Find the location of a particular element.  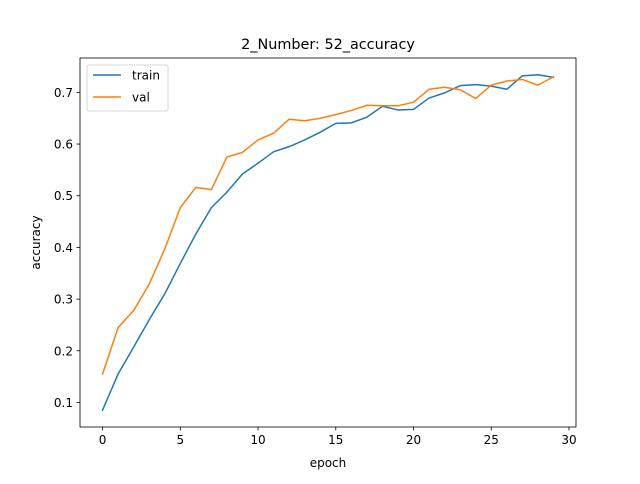

y-tick-label: 0.2 is located at coordinates (63, 351).